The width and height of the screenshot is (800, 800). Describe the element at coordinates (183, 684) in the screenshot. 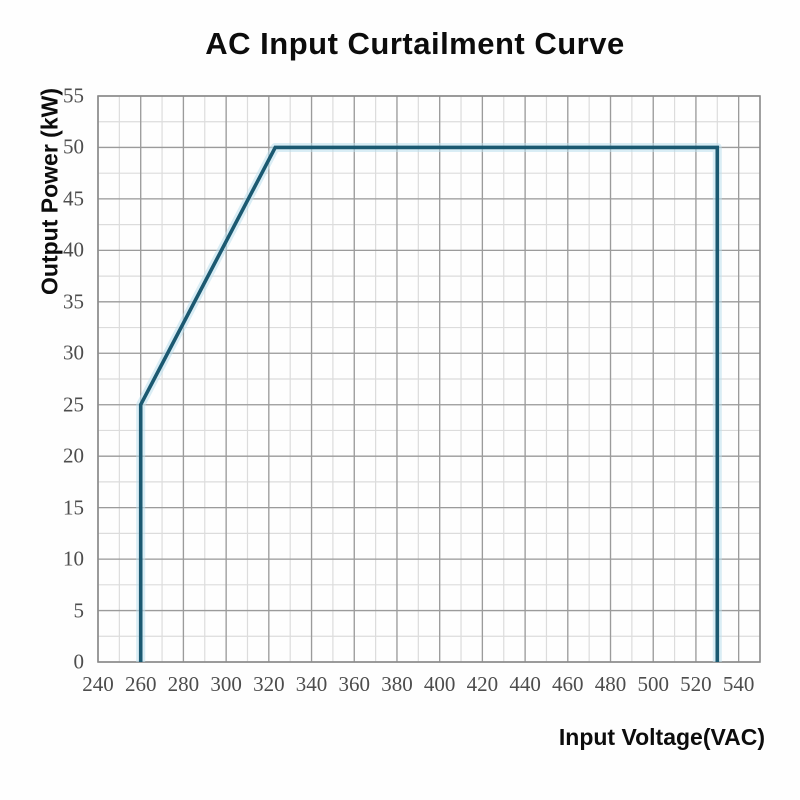

I see `x-tick-label: 280` at that location.